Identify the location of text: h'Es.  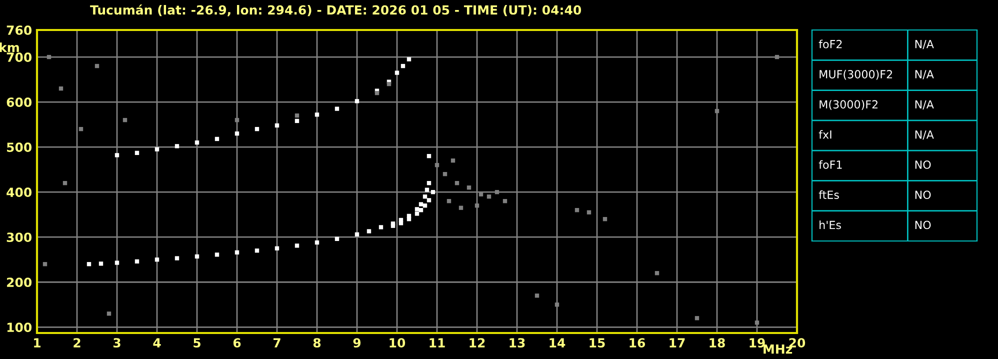
(830, 225).